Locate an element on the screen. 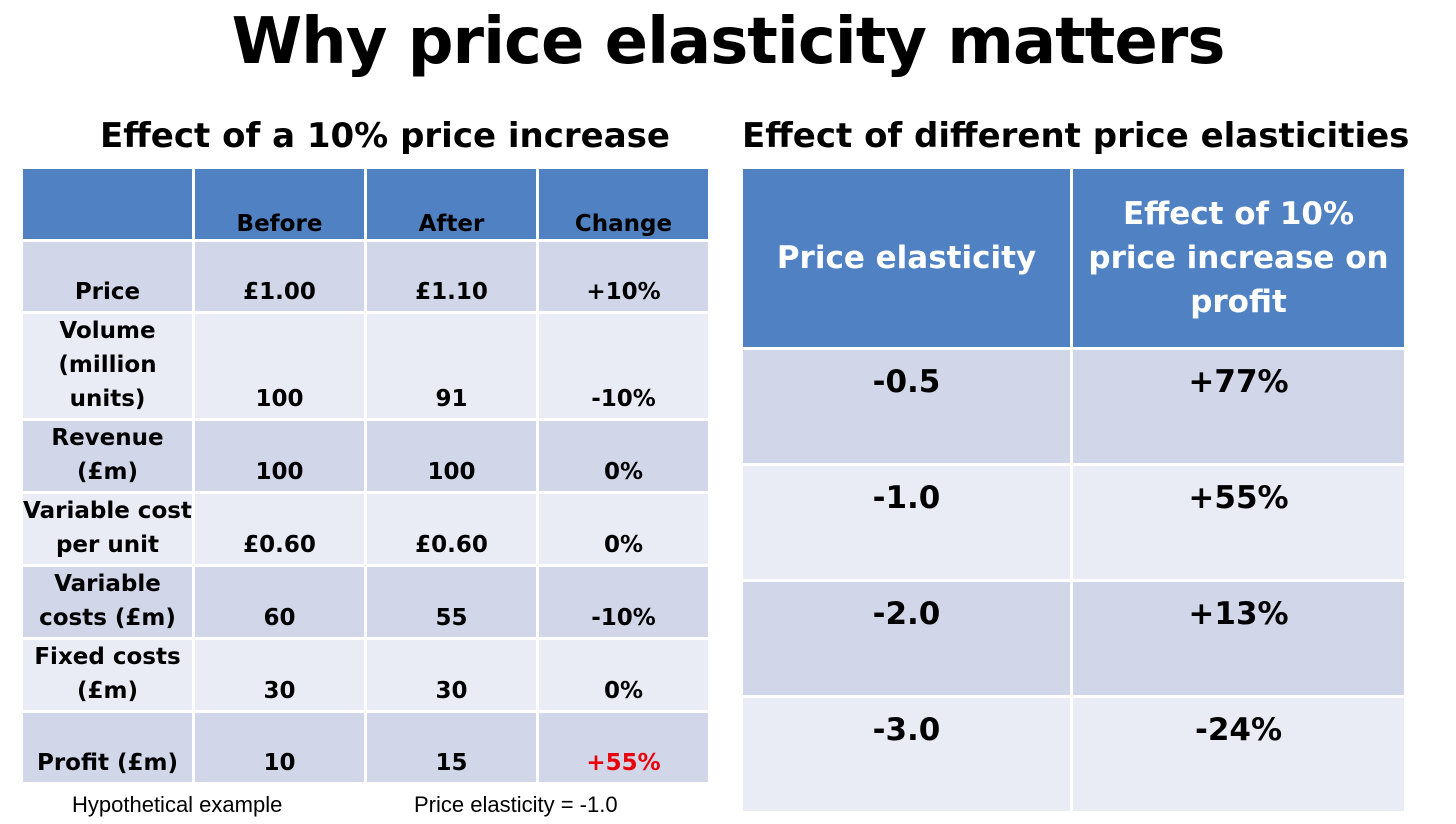  table-row: -0.5 +77% is located at coordinates (1073, 406).